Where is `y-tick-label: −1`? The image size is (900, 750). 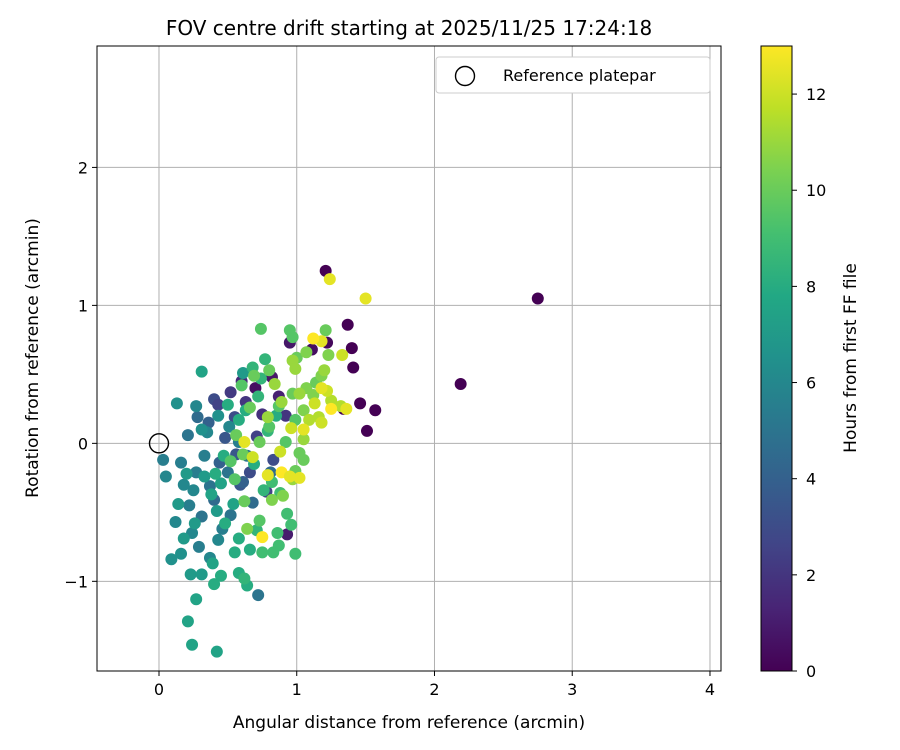
y-tick-label: −1 is located at coordinates (76, 581).